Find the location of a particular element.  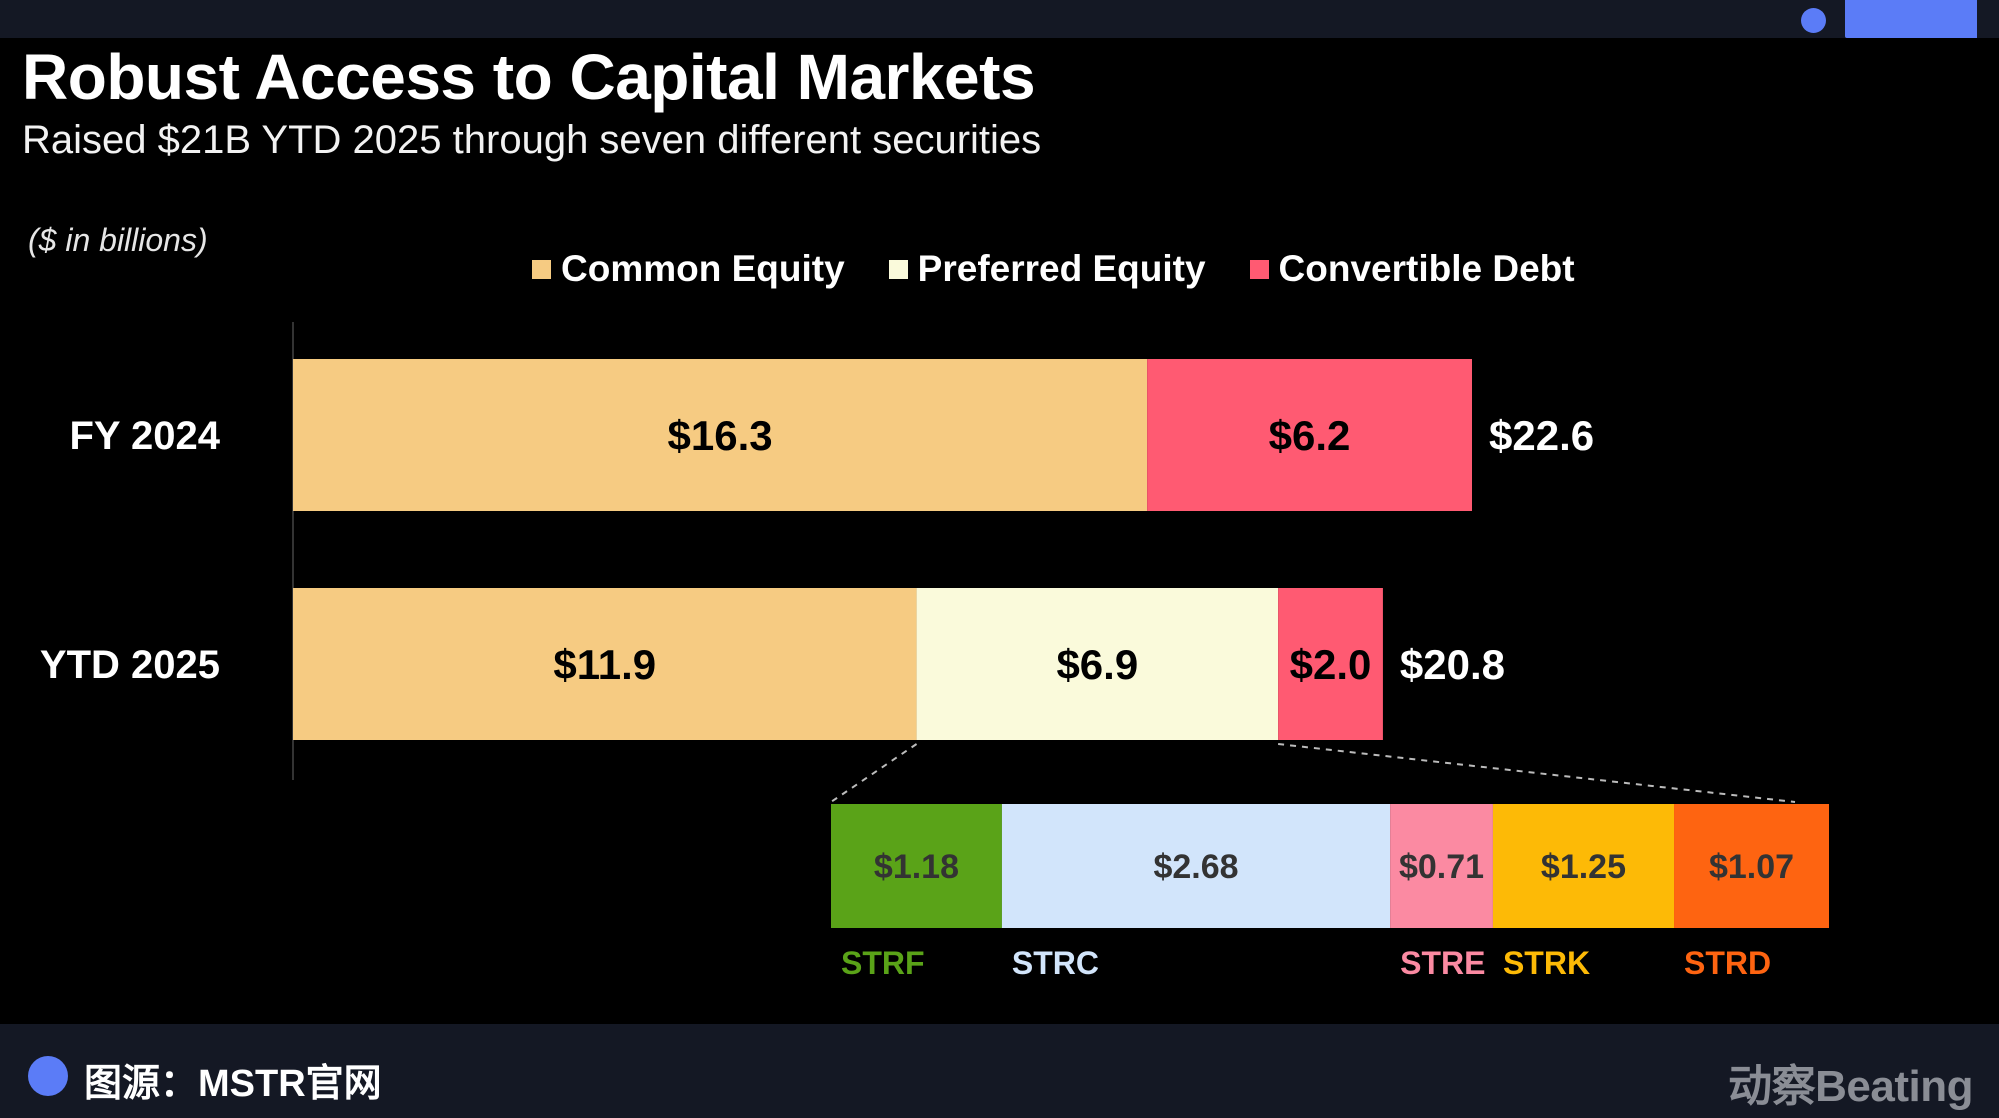

breakdown-bar-strd is located at coordinates (1751, 866).